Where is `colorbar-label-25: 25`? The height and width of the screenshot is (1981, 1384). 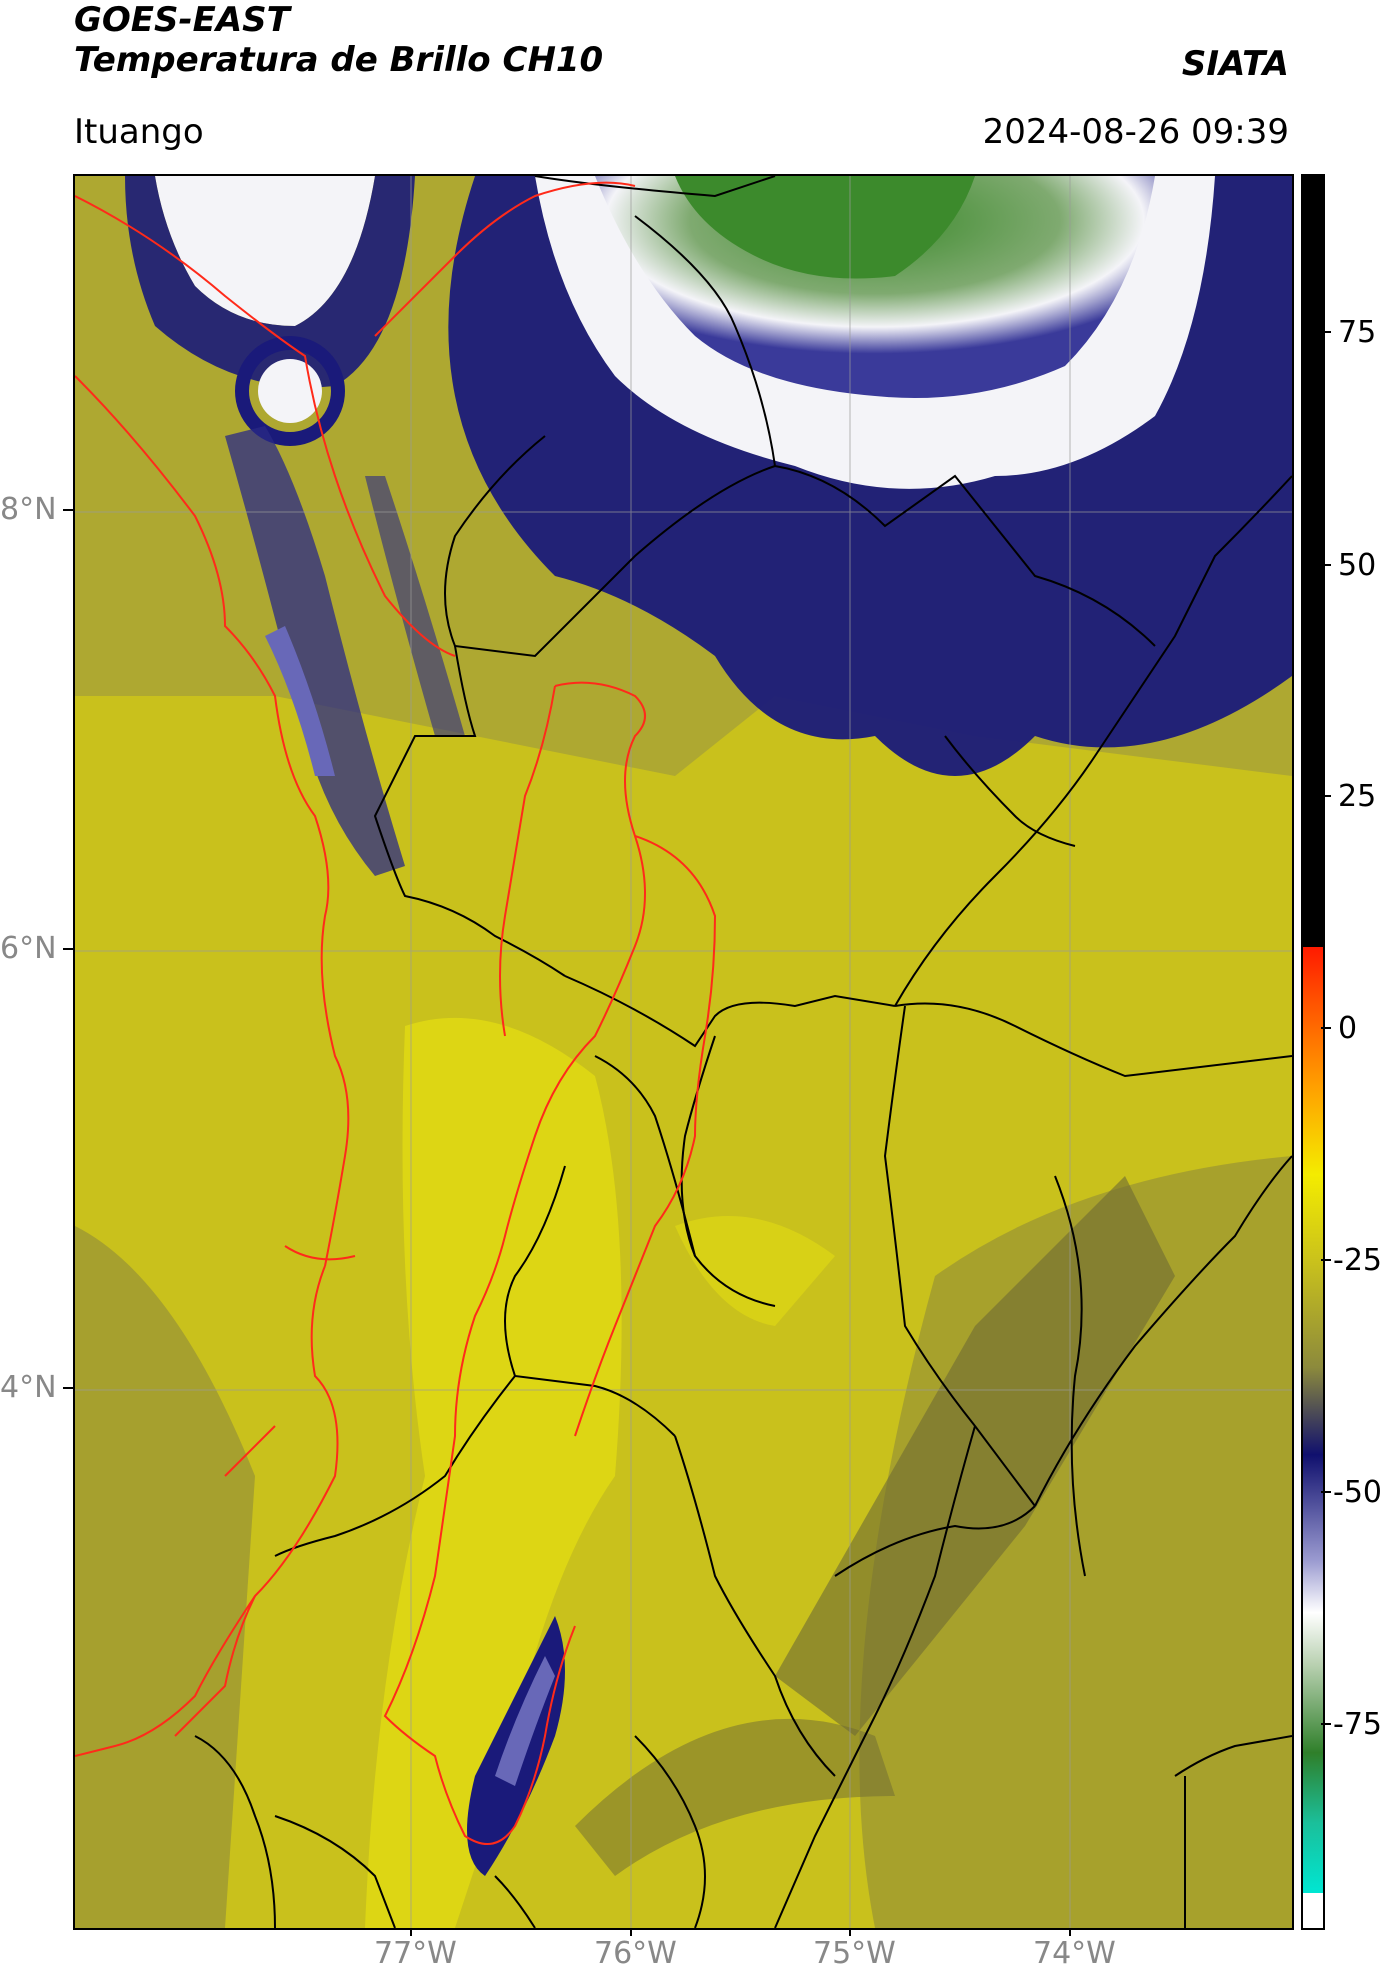
colorbar-label-25: 25 is located at coordinates (1357, 796).